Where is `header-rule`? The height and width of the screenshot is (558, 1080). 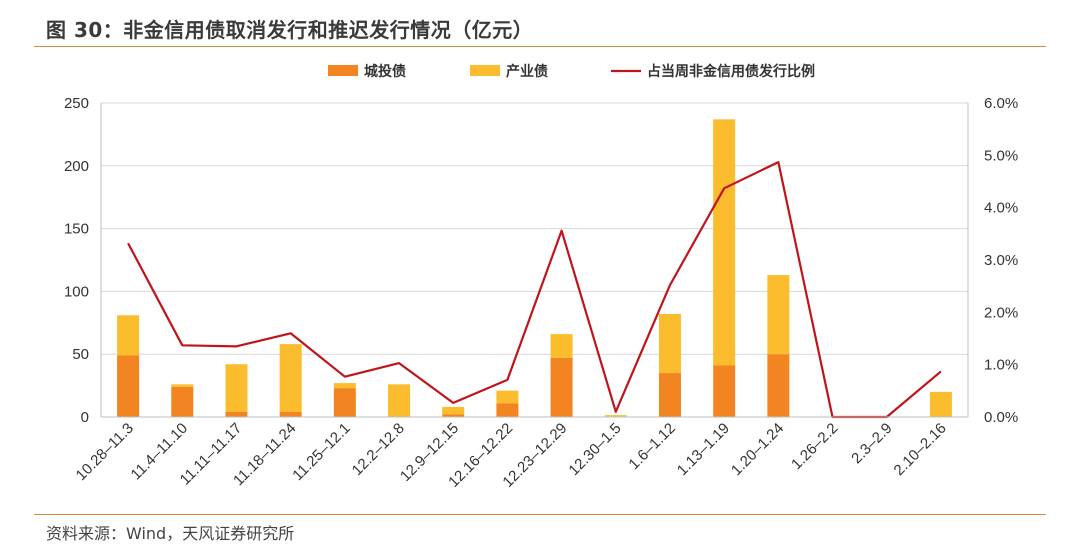
header-rule is located at coordinates (540, 46).